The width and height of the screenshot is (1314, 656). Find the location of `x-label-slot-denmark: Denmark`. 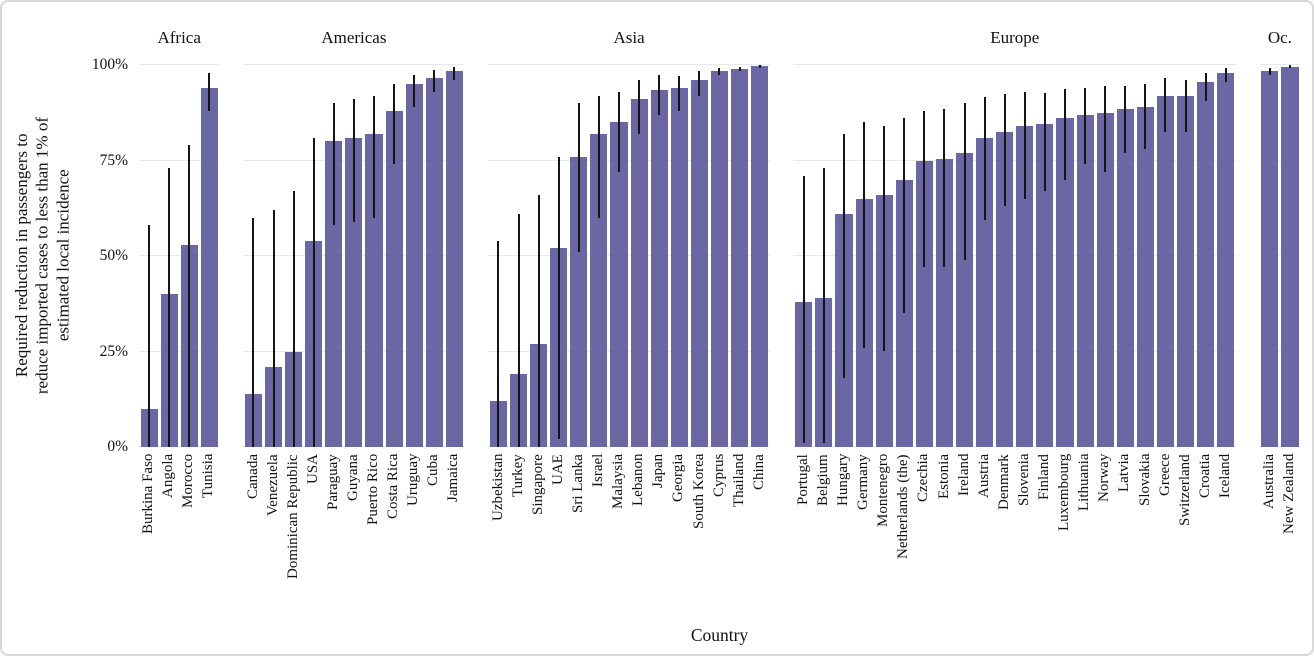

x-label-slot-denmark: Denmark is located at coordinates (1005, 529).